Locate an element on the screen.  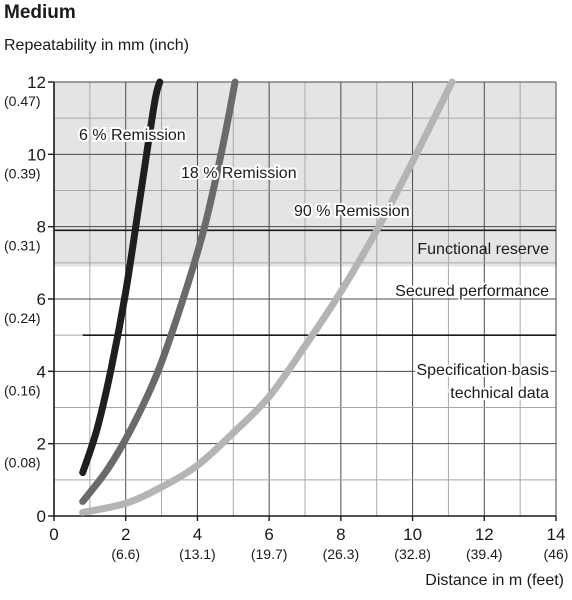
y-tick-label: 8 is located at coordinates (41, 227).